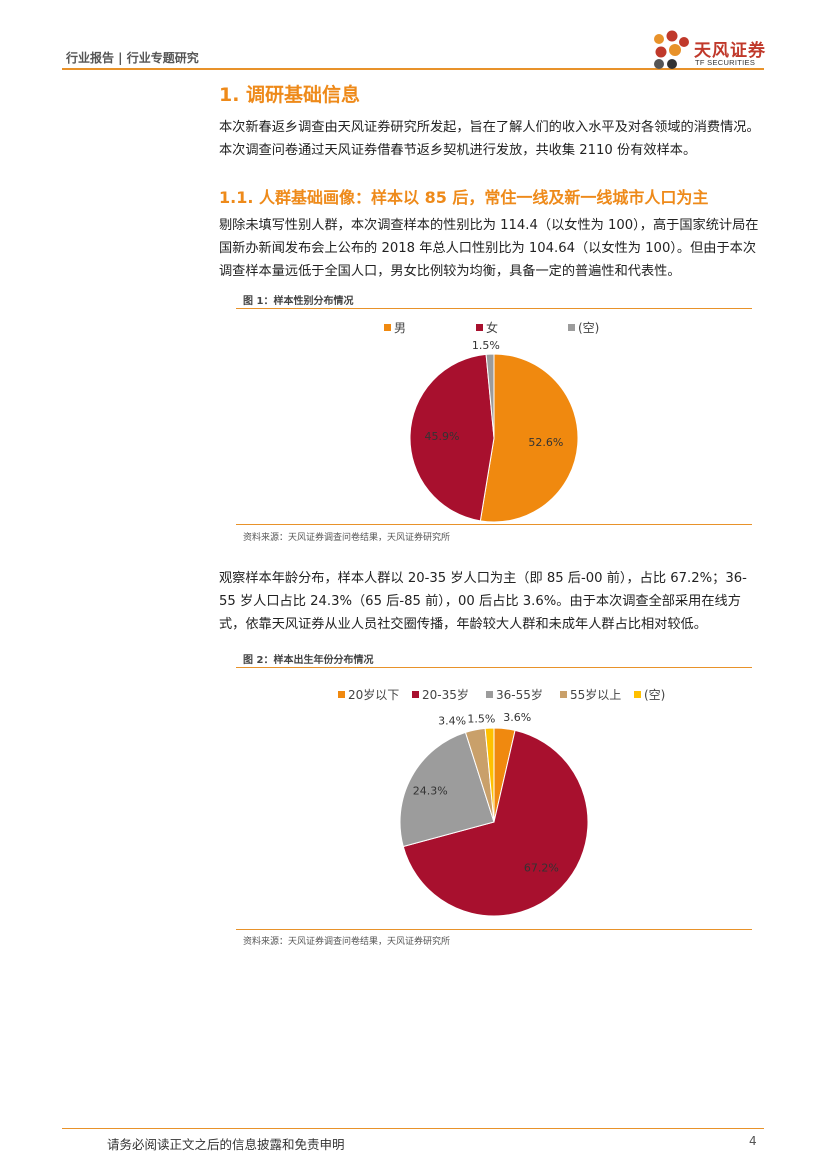  Describe the element at coordinates (519, 694) in the screenshot. I see `legend-label-2: 36-55岁` at that location.